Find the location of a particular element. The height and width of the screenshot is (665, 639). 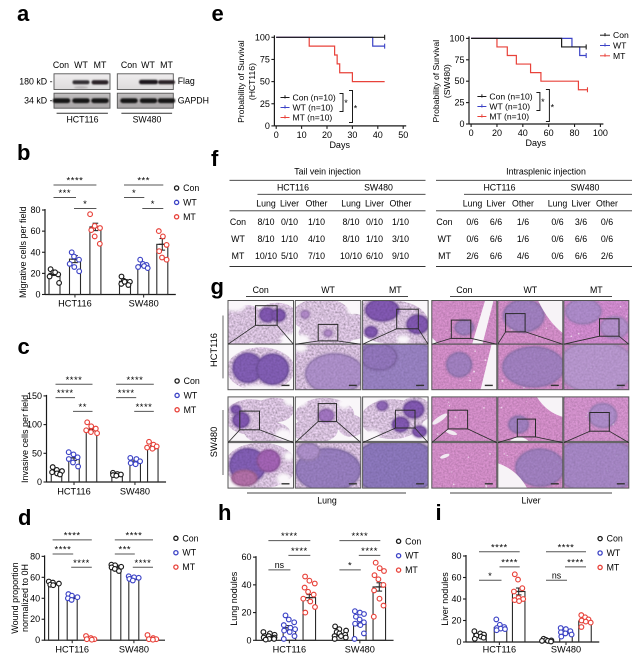

svg-text: Wound proportion is located at coordinates (15, 597).